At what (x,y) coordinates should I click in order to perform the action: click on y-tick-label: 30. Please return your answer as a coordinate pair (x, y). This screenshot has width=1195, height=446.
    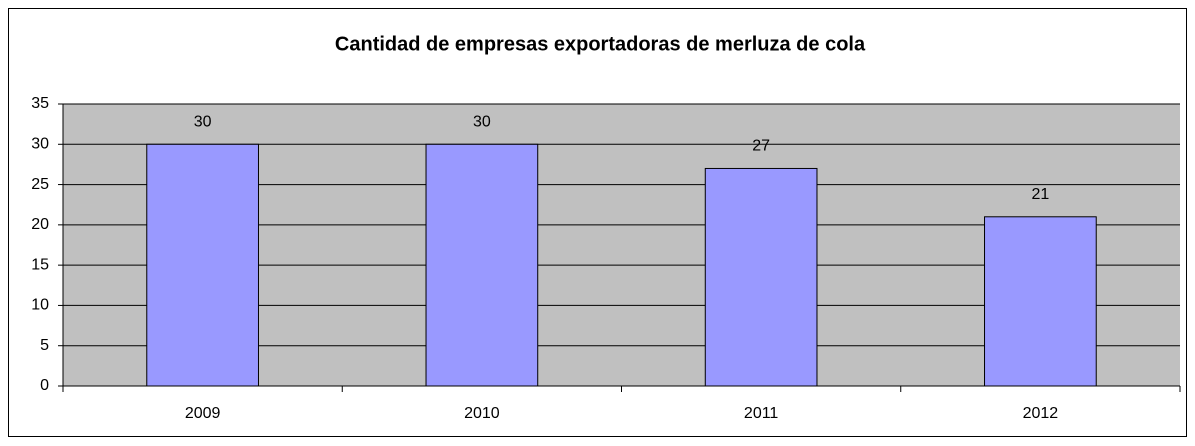
    Looking at the image, I should click on (40, 144).